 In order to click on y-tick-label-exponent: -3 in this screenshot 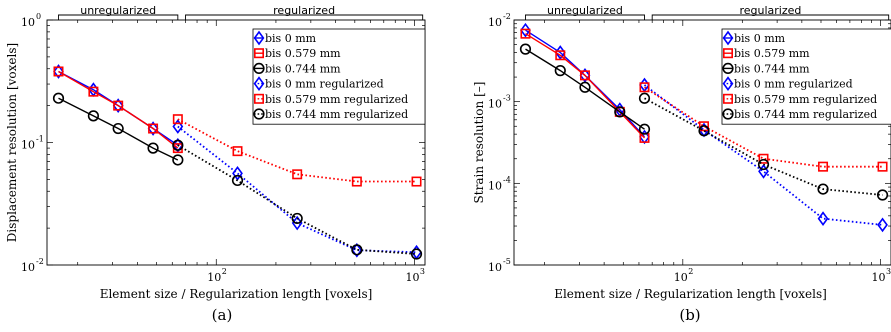, I will do `click(507, 98)`.